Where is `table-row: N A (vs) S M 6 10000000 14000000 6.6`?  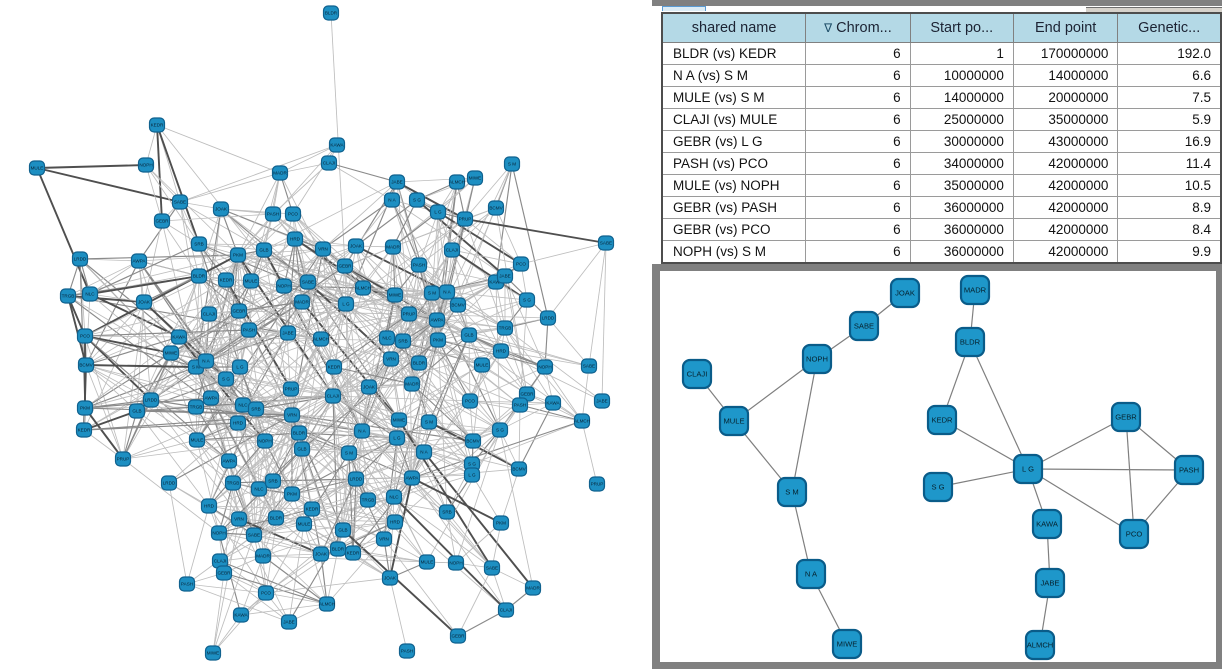
table-row: N A (vs) S M 6 10000000 14000000 6.6 is located at coordinates (941, 75).